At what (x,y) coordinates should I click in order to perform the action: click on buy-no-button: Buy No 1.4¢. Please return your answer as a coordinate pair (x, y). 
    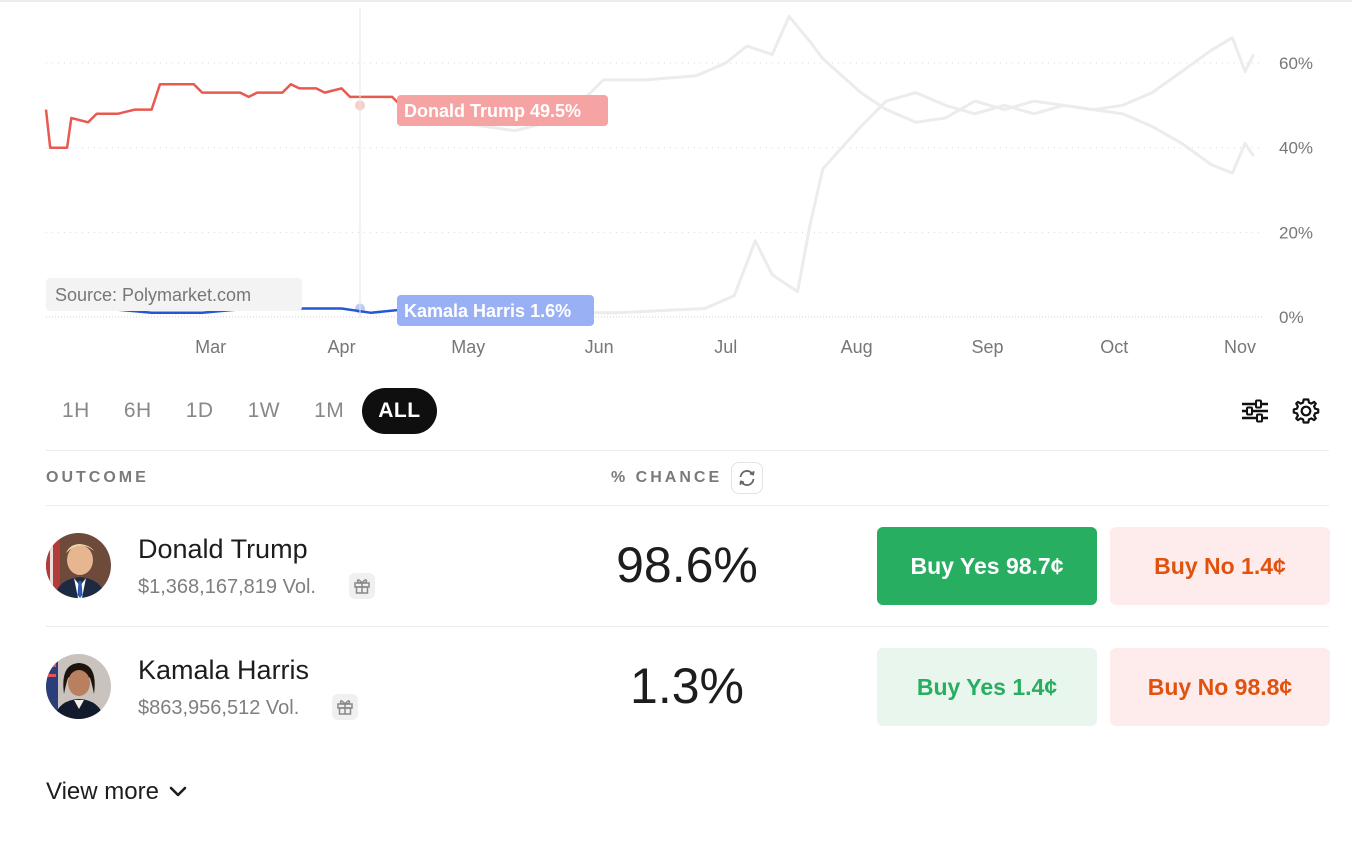
    Looking at the image, I should click on (1220, 566).